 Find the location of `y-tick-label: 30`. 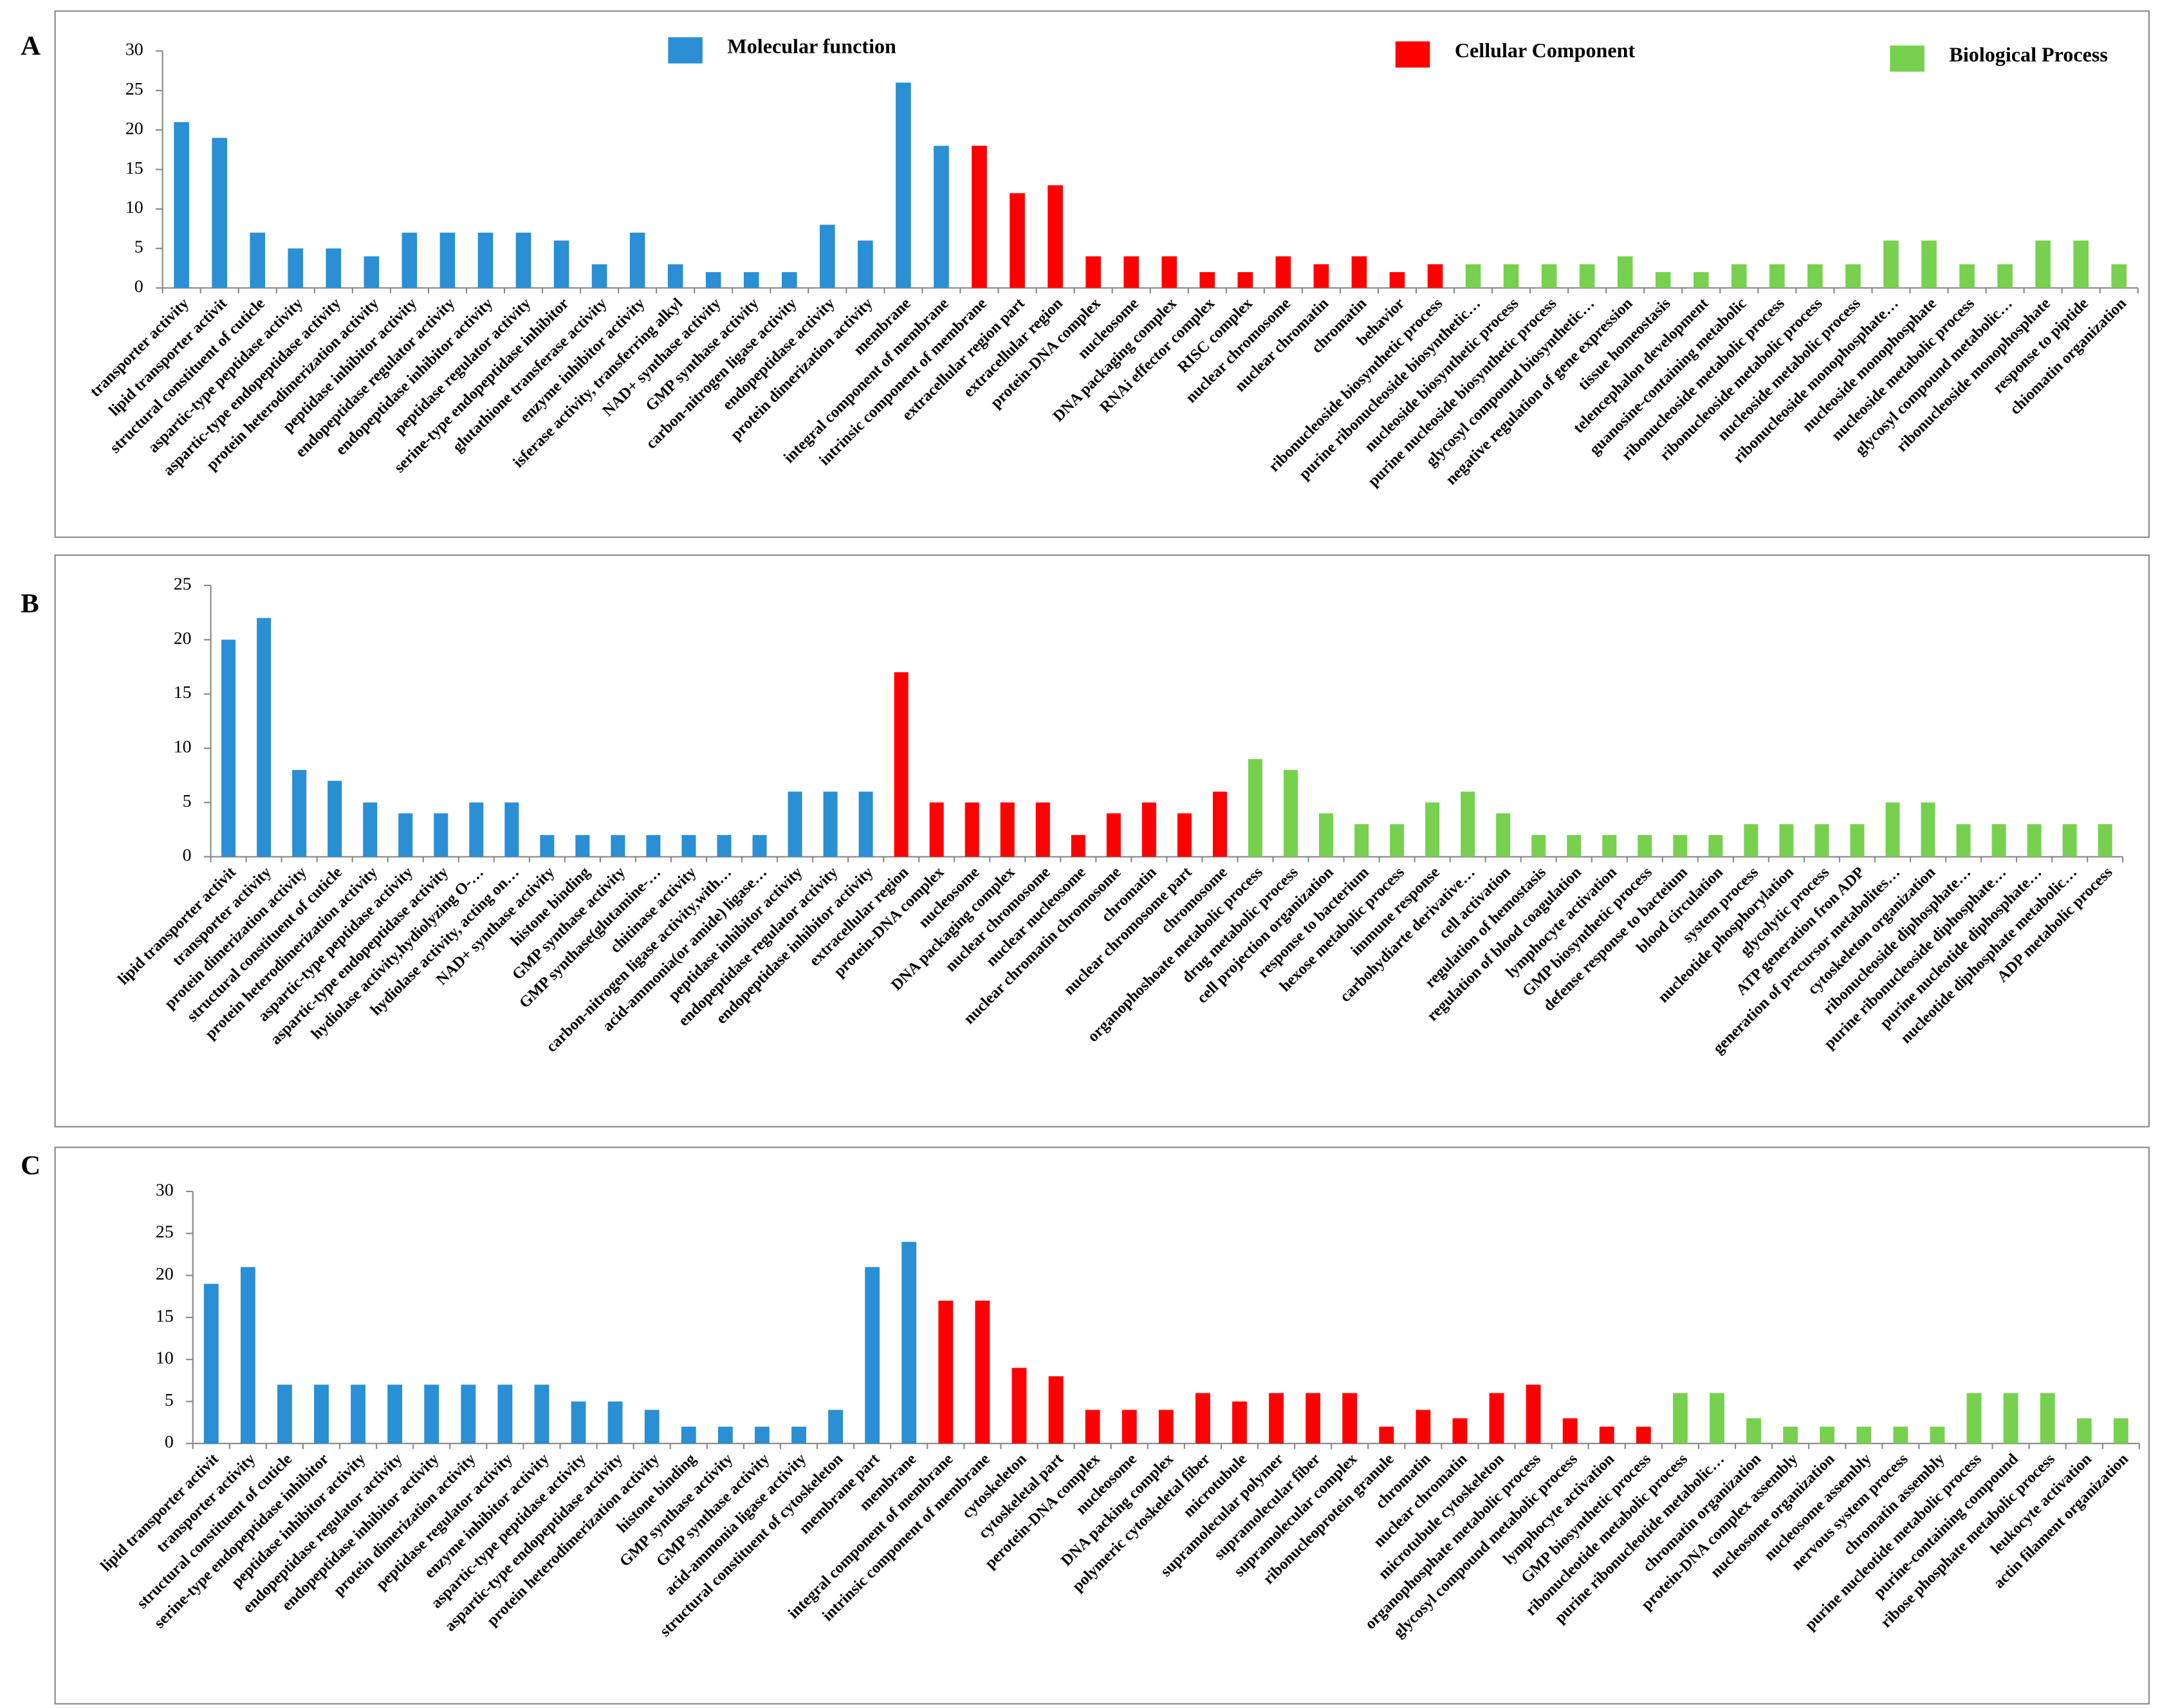

y-tick-label: 30 is located at coordinates (165, 1190).